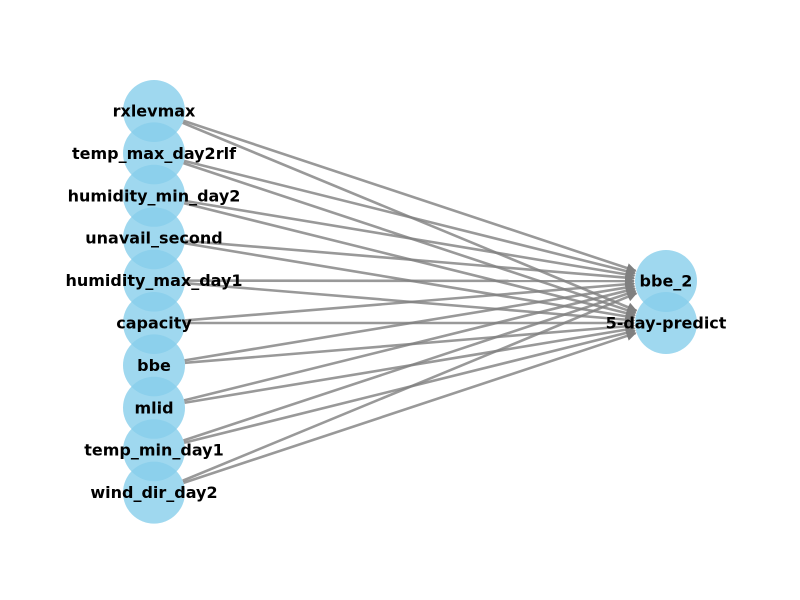 This screenshot has width=800, height=600. I want to click on source-node-label-rxlevmax: rxlevmax, so click(154, 111).